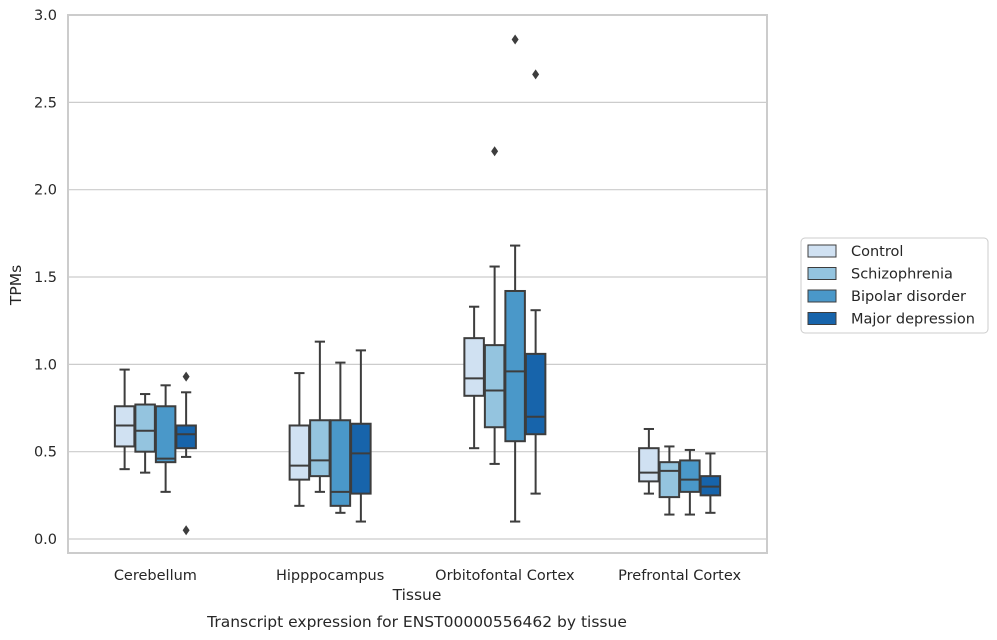 This screenshot has width=997, height=640. I want to click on legend-label: Control, so click(877, 252).